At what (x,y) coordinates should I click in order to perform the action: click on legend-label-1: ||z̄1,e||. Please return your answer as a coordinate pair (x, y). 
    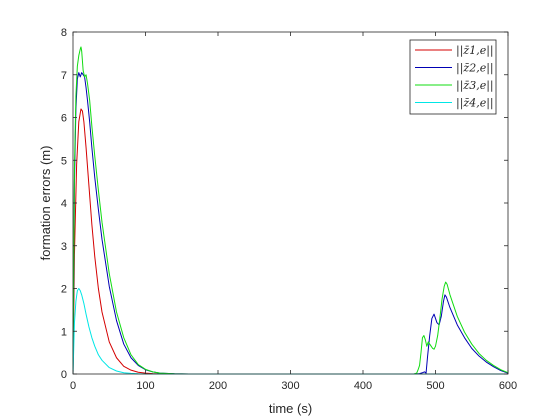
    Looking at the image, I should click on (475, 51).